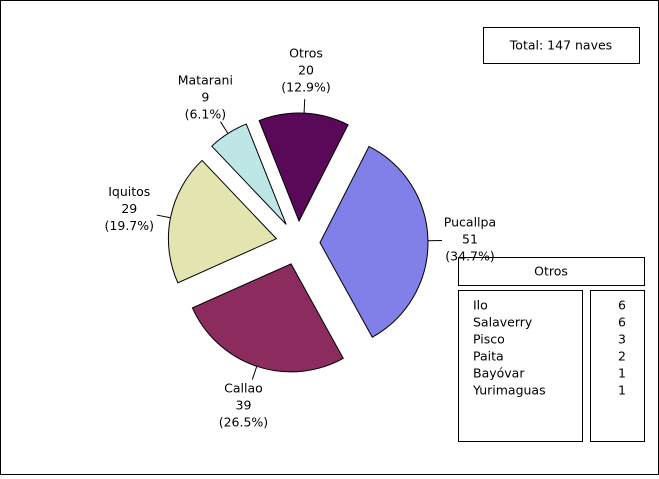 Image resolution: width=659 pixels, height=479 pixels. I want to click on slice-percent: (26.5%), so click(243, 422).